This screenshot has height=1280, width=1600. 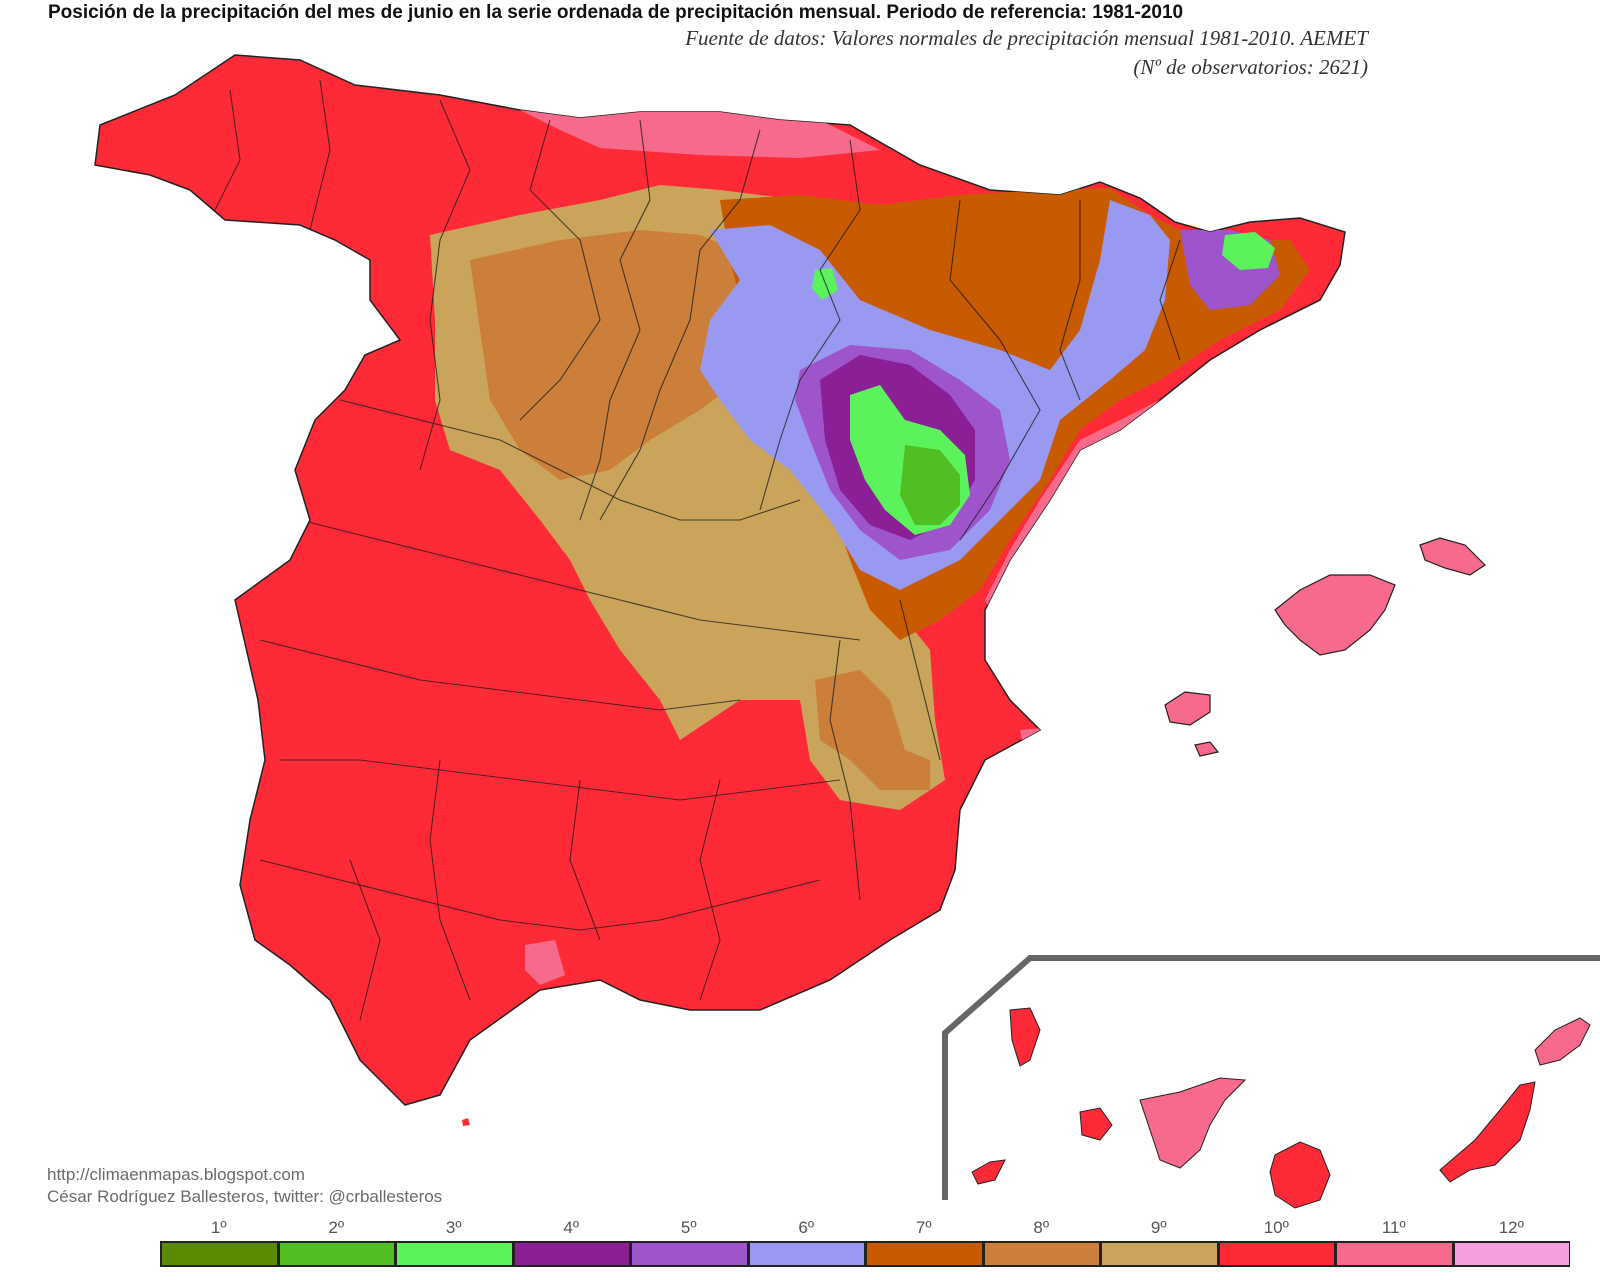 I want to click on legend-item: 9º, so click(x=1159, y=1244).